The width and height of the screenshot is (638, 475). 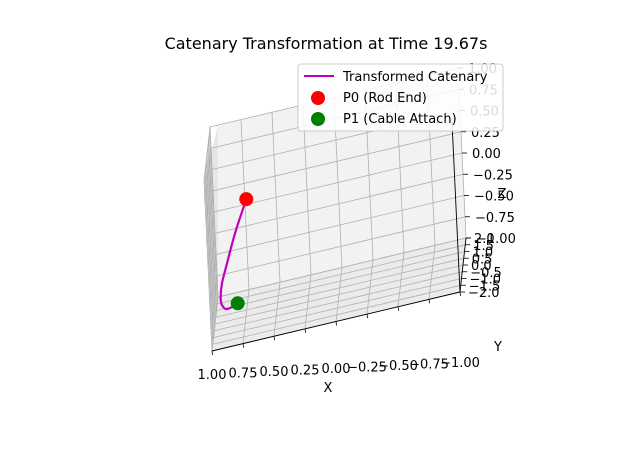 I want to click on x-tick-label: −1.00, so click(x=460, y=363).